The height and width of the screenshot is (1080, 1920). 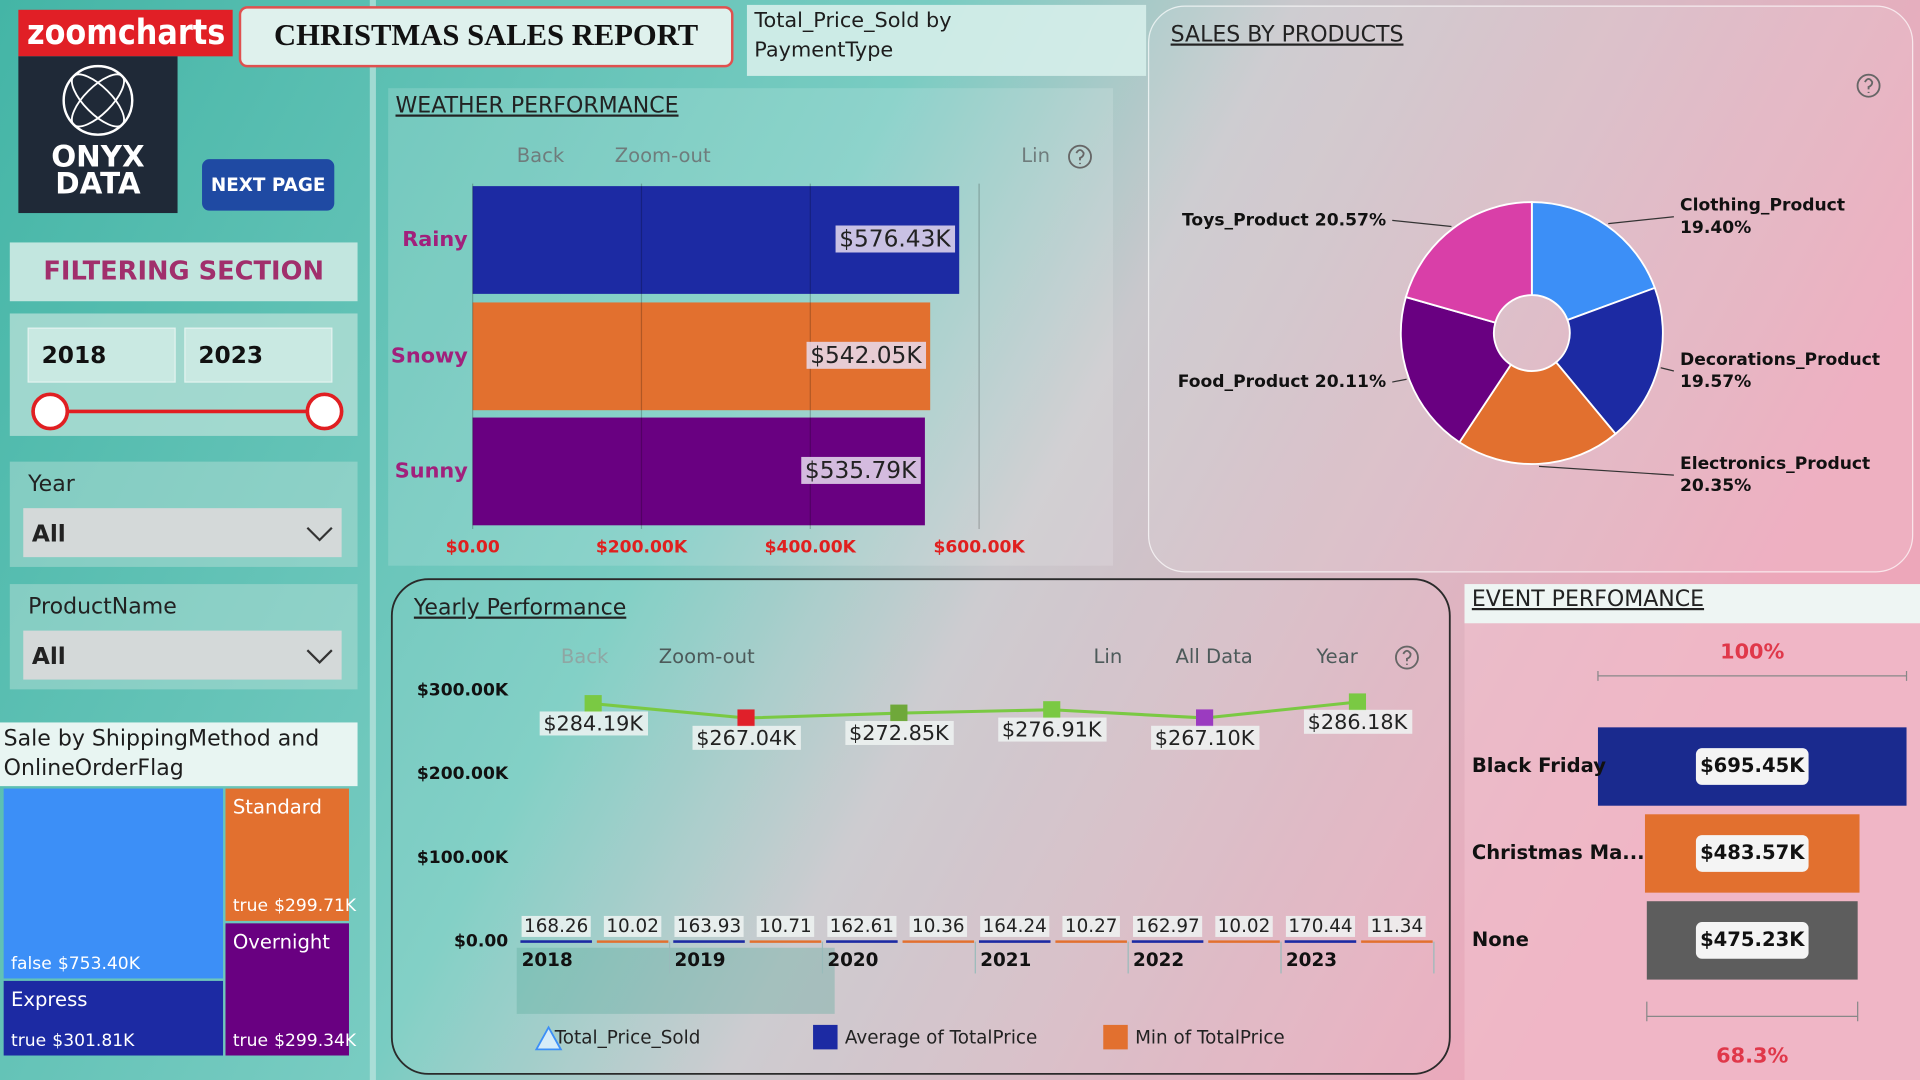 I want to click on tile-value-group: false $753.40K, so click(x=76, y=964).